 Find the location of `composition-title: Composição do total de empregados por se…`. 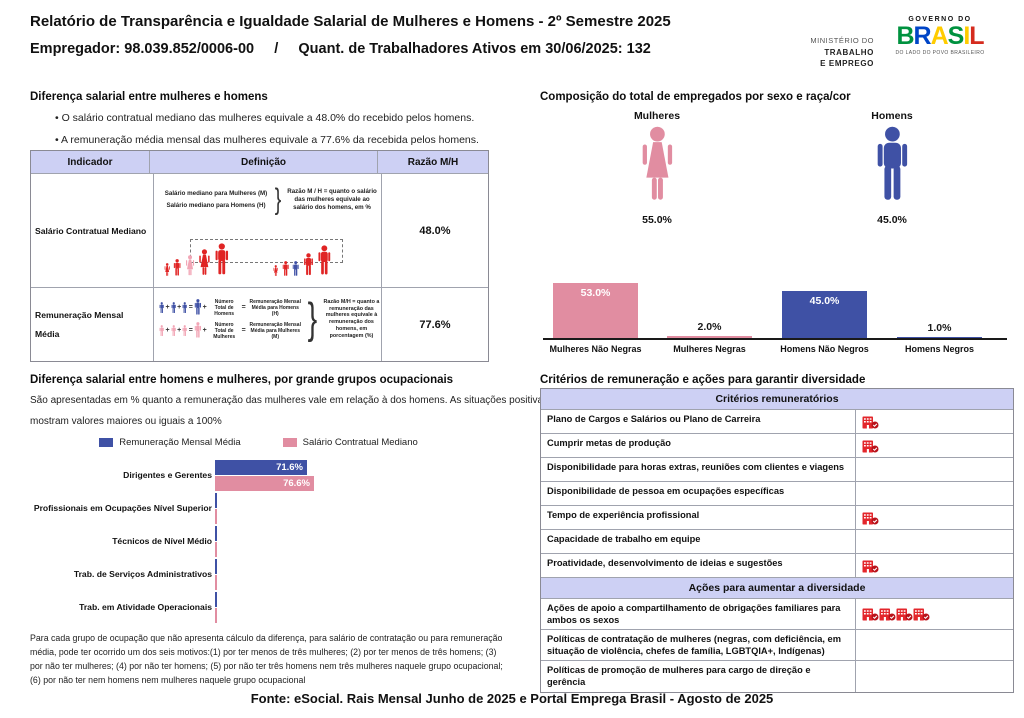

composition-title: Composição do total de empregados por se… is located at coordinates (695, 97).